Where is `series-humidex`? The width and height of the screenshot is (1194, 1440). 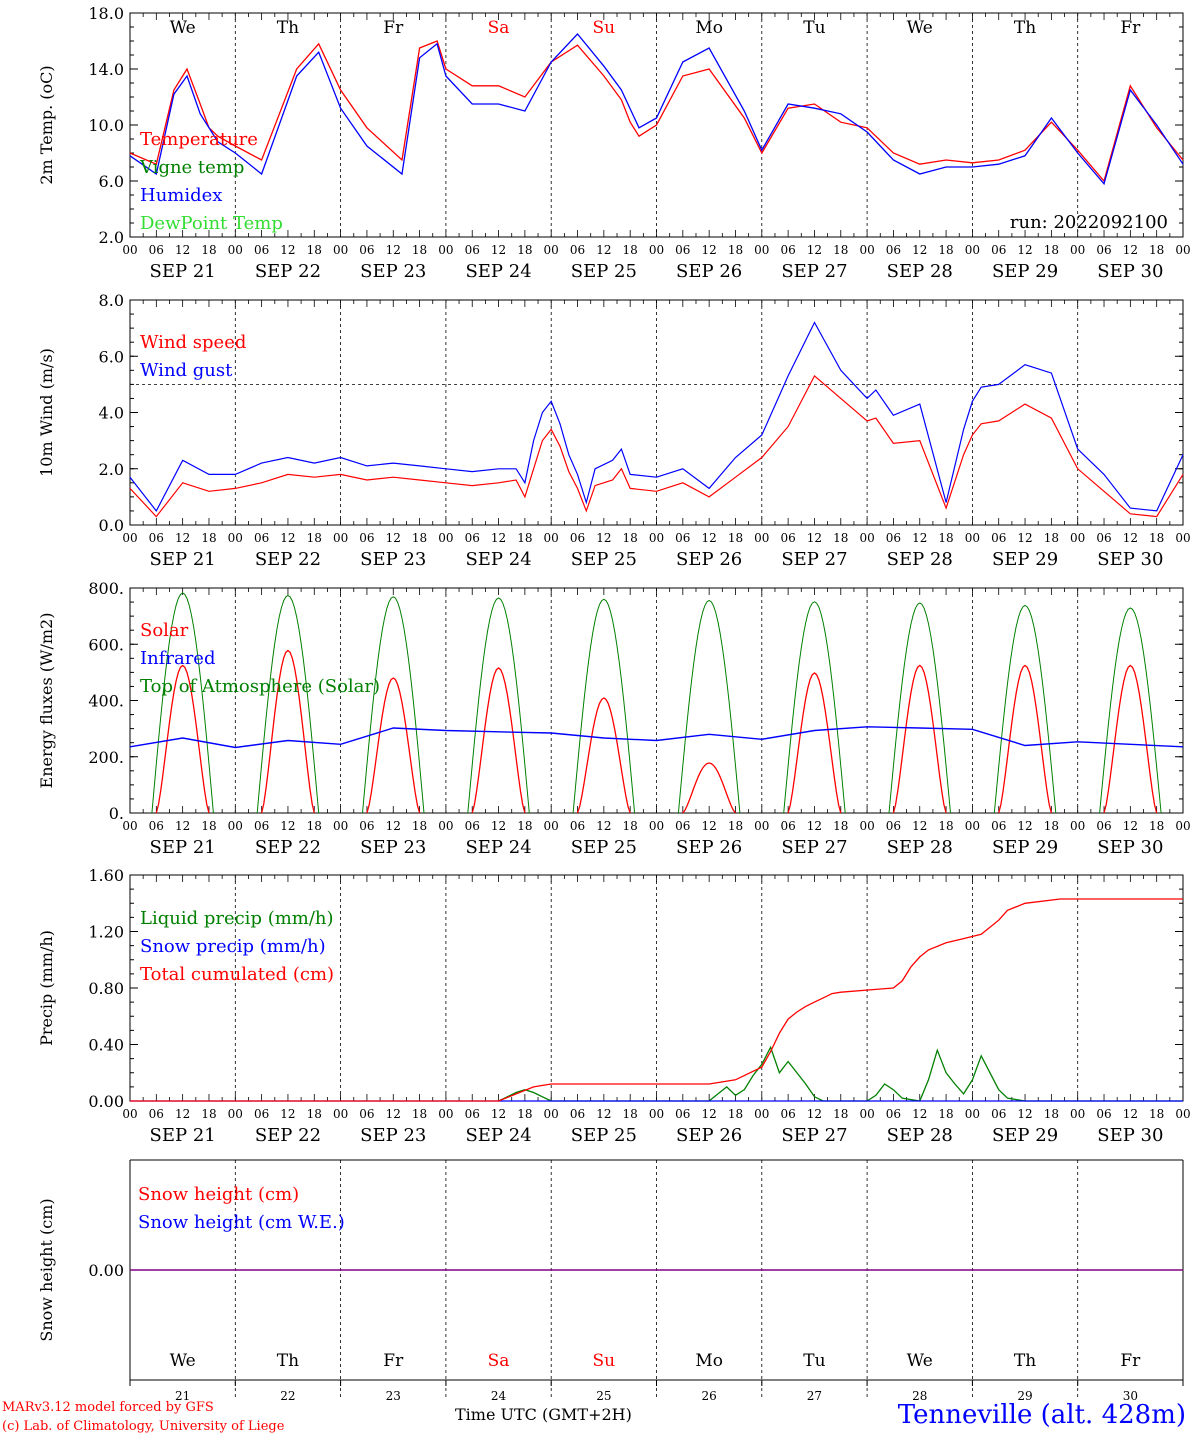 series-humidex is located at coordinates (656, 109).